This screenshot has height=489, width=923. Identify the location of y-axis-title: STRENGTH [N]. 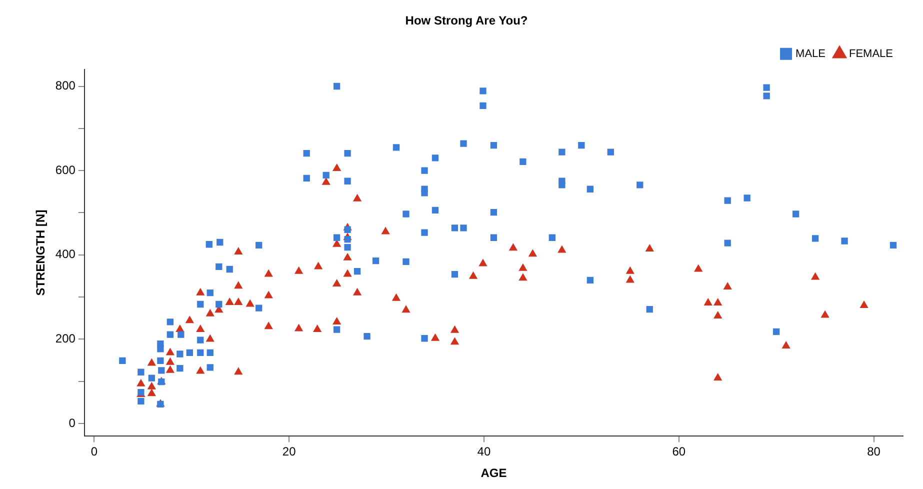
(41, 253).